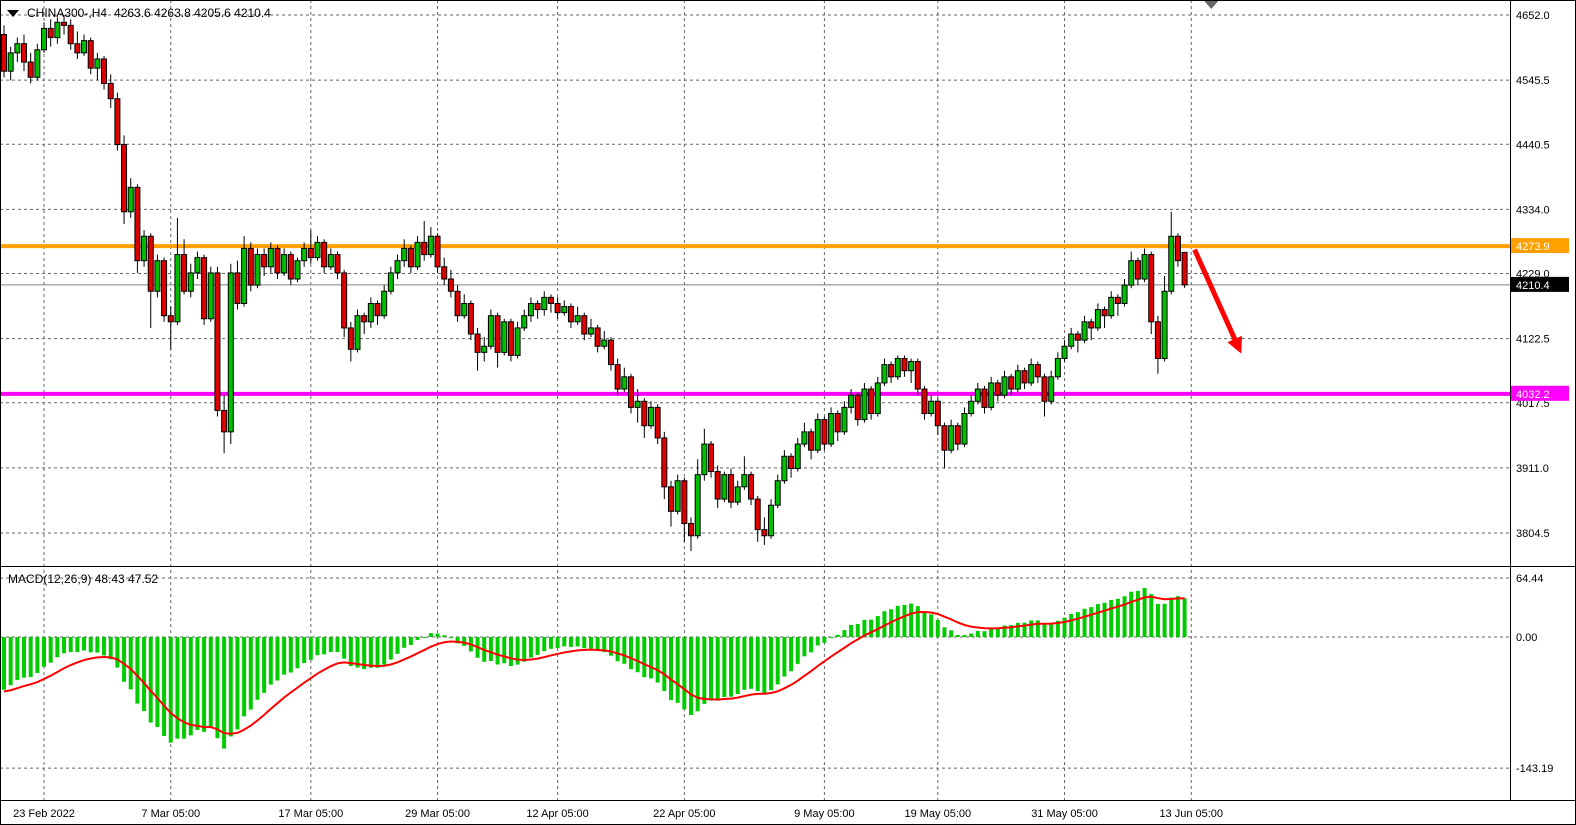 This screenshot has width=1576, height=825. What do you see at coordinates (13, 13) in the screenshot?
I see `symbol-dropdown-icon` at bounding box center [13, 13].